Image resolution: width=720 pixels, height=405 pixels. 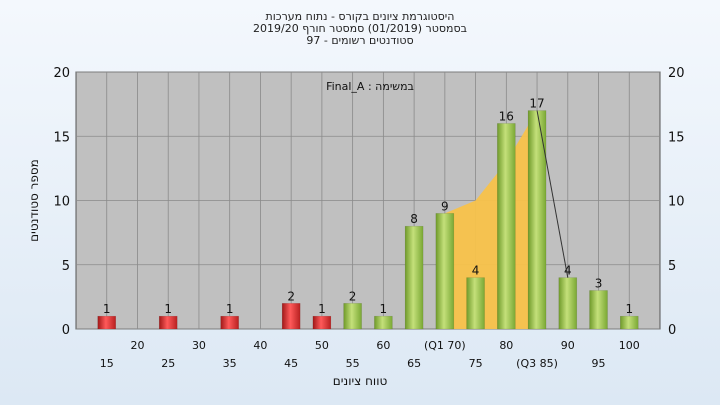 I want to click on x-tick-label-upper: (Q1 70), so click(x=445, y=345).